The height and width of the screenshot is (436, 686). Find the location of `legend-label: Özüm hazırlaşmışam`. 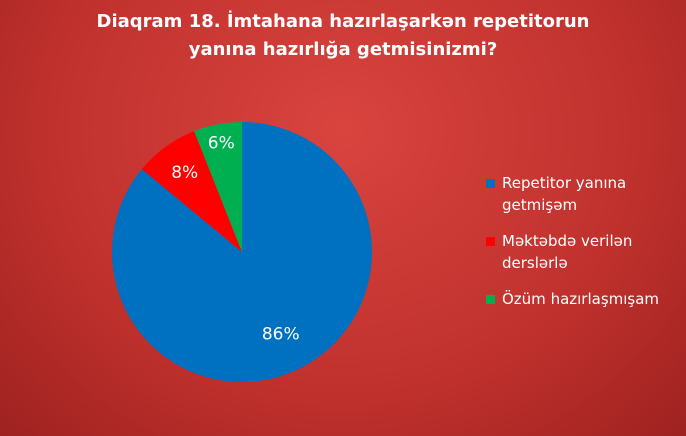

legend-label: Özüm hazırlaşmışam is located at coordinates (581, 299).